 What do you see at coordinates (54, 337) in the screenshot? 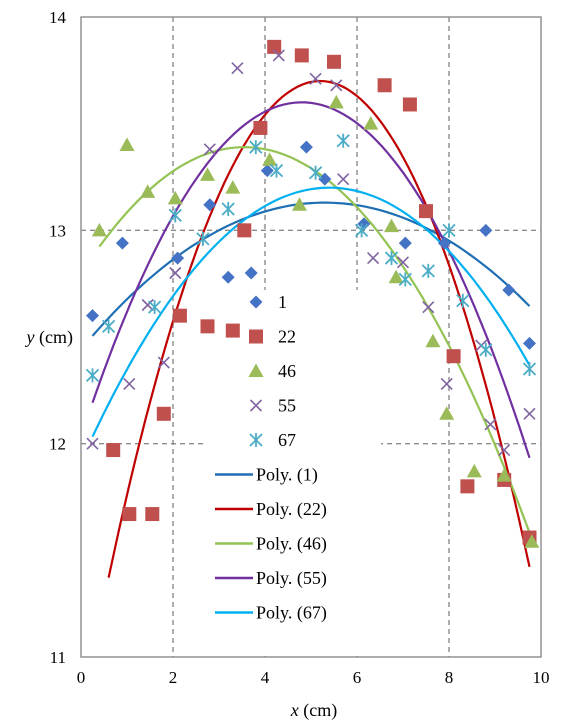
I see `y-axis-unit: (cm)` at bounding box center [54, 337].